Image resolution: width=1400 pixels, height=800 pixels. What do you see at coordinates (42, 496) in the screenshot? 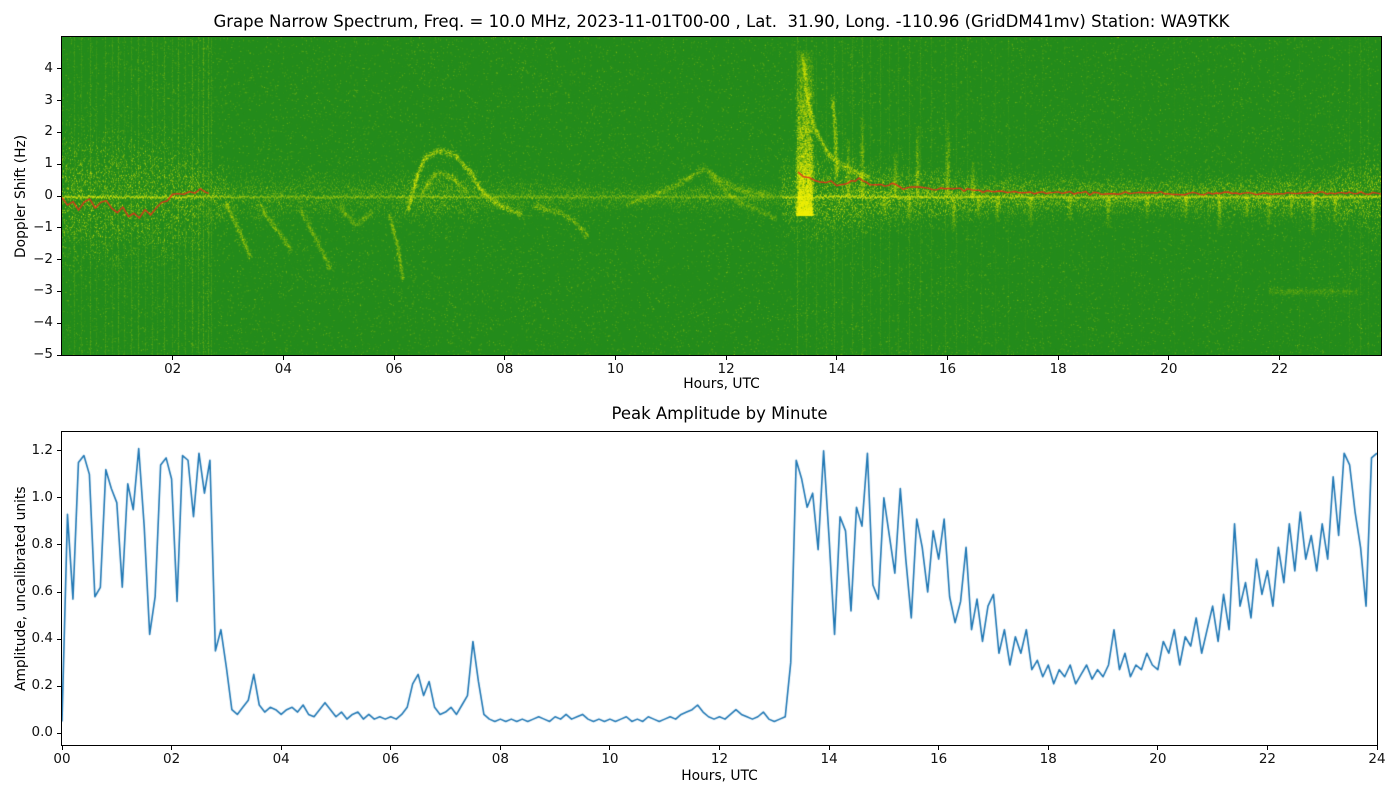
I see `y-tick-label: 1.0` at bounding box center [42, 496].